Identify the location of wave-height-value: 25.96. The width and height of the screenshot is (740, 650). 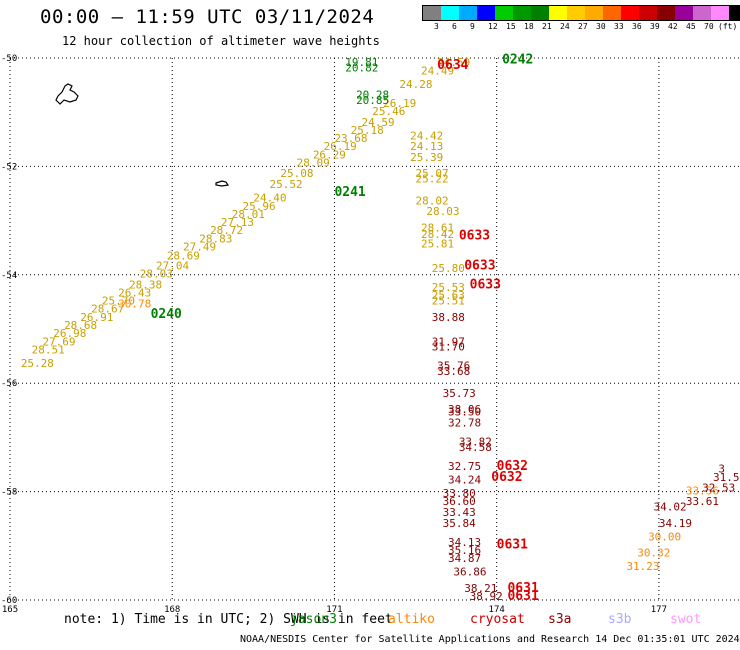
(259, 206).